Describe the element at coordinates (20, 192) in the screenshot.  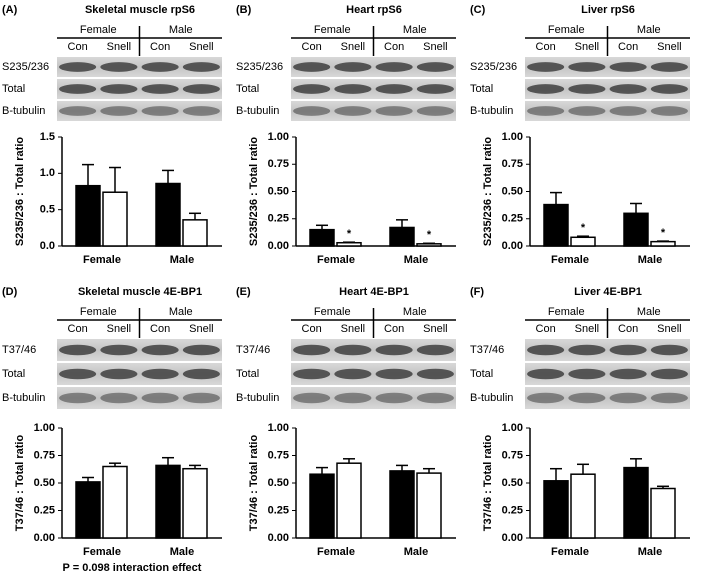
I see `y-axis-label: S235/236 : Total ratio` at that location.